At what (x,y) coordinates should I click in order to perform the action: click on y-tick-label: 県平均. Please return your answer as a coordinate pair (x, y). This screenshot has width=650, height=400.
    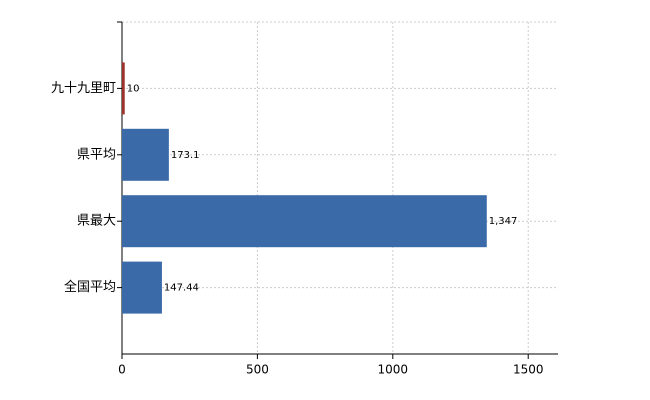
    Looking at the image, I should click on (96, 154).